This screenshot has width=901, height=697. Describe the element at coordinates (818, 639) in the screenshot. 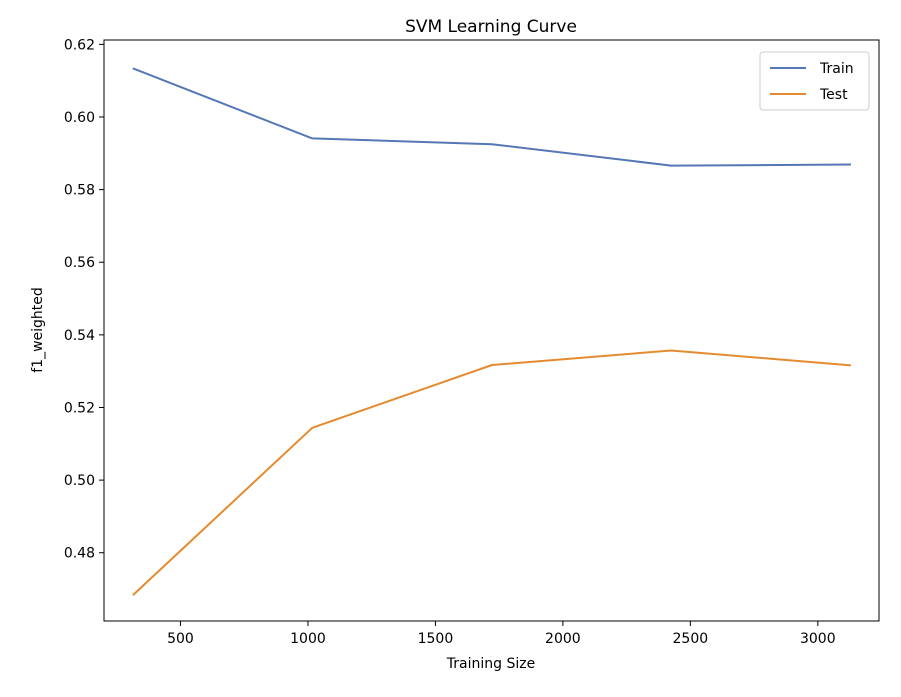

I see `x-tick-label: 3000` at that location.